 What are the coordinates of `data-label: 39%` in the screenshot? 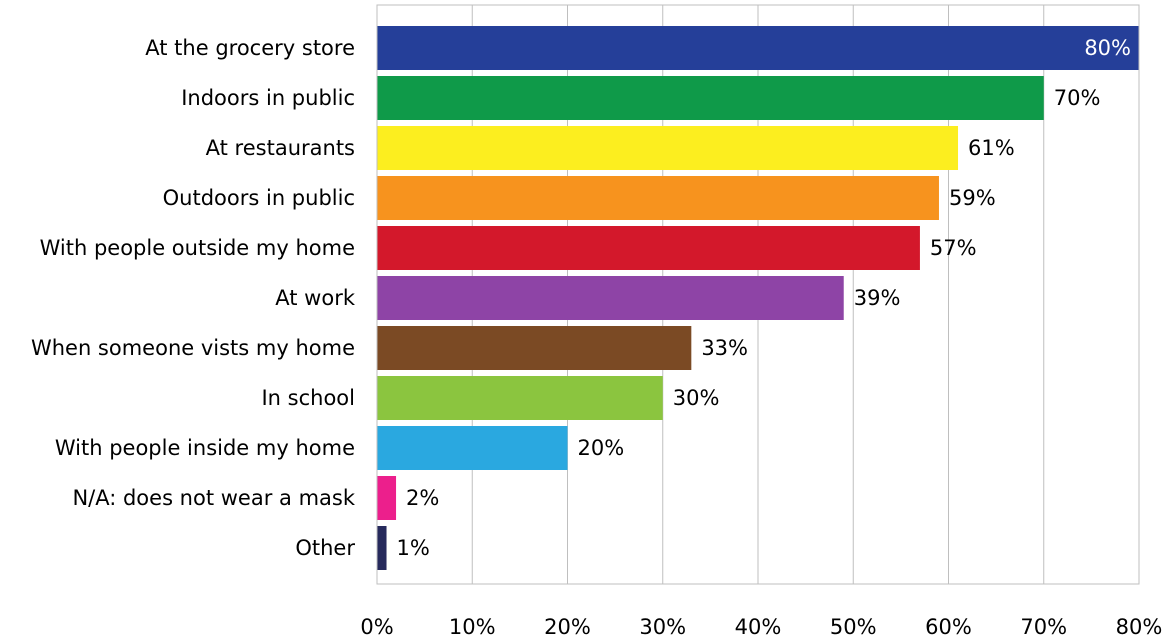 It's located at (877, 298).